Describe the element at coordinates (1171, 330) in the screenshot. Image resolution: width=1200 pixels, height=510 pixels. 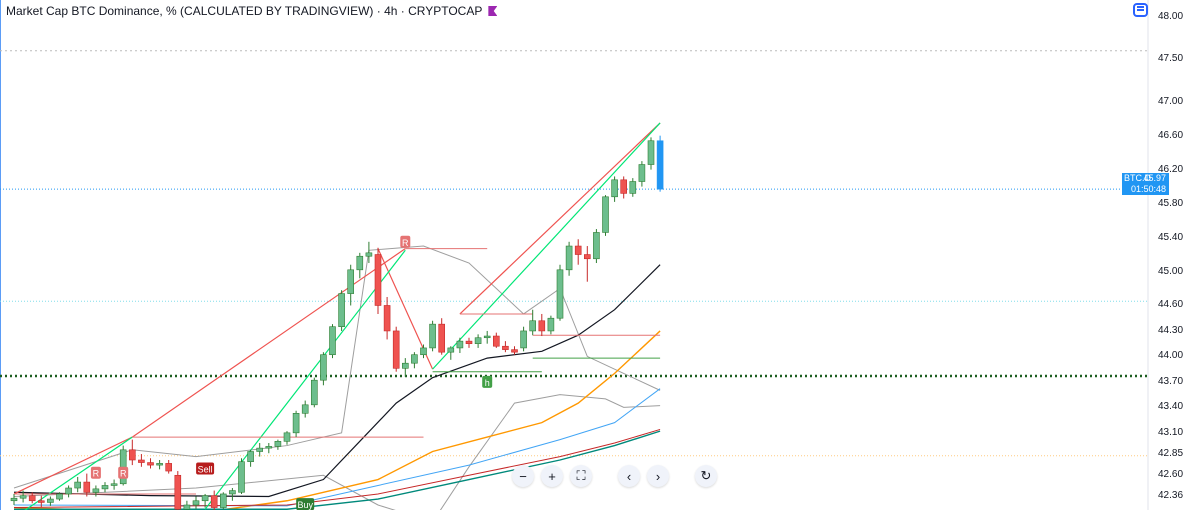
I see `price-tick-label: 44.30` at that location.